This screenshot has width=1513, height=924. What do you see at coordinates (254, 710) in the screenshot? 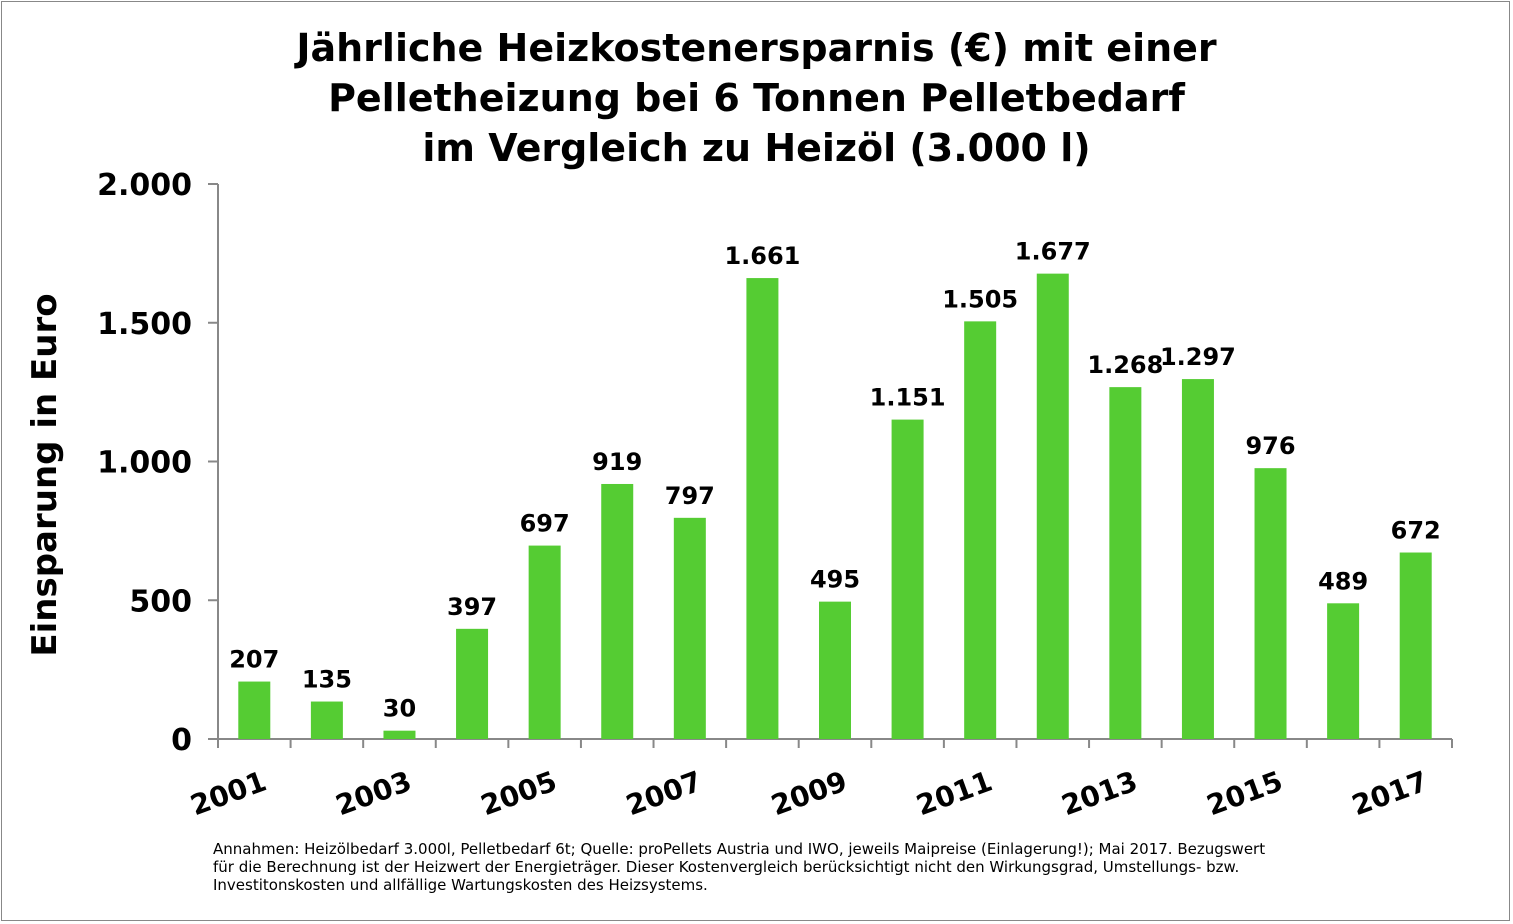
I see `bar-2001` at bounding box center [254, 710].